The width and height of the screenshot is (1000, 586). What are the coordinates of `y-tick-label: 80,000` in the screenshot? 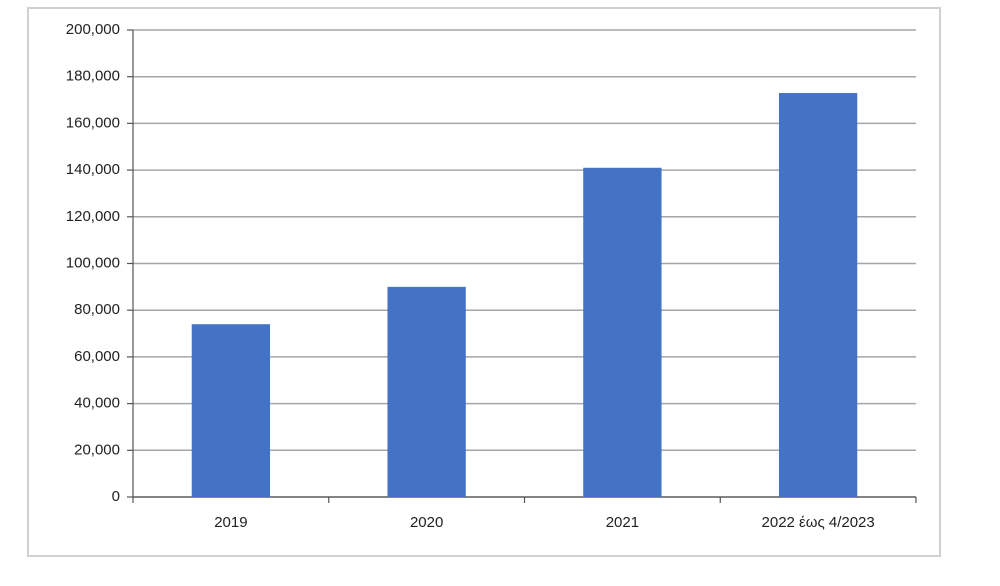 It's located at (97, 309).